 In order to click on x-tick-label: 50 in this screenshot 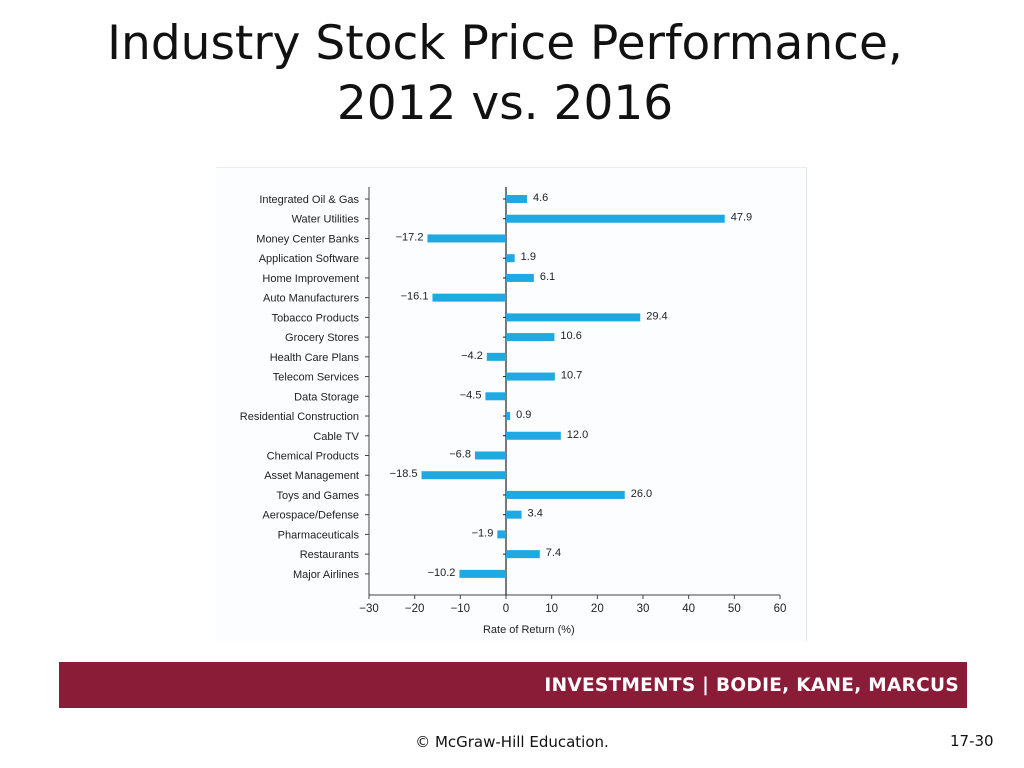, I will do `click(734, 609)`.